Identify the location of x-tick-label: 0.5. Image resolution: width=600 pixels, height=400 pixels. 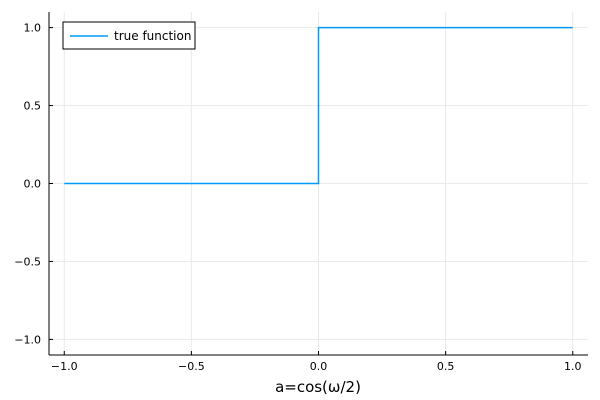
(446, 366).